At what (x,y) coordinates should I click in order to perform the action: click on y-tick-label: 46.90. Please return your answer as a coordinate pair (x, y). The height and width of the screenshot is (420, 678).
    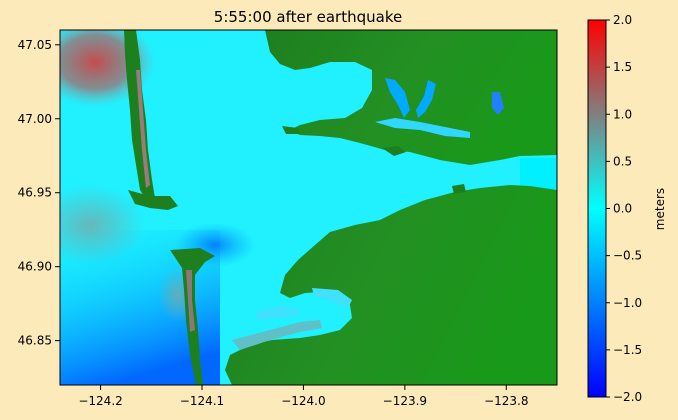
    Looking at the image, I should click on (35, 267).